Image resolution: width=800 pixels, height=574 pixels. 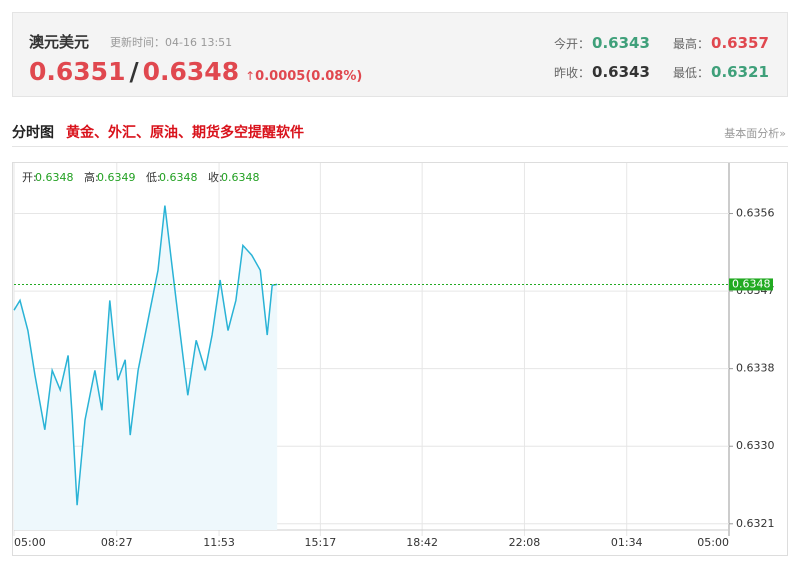 I want to click on y-tick-label: 0.6356, so click(x=755, y=213).